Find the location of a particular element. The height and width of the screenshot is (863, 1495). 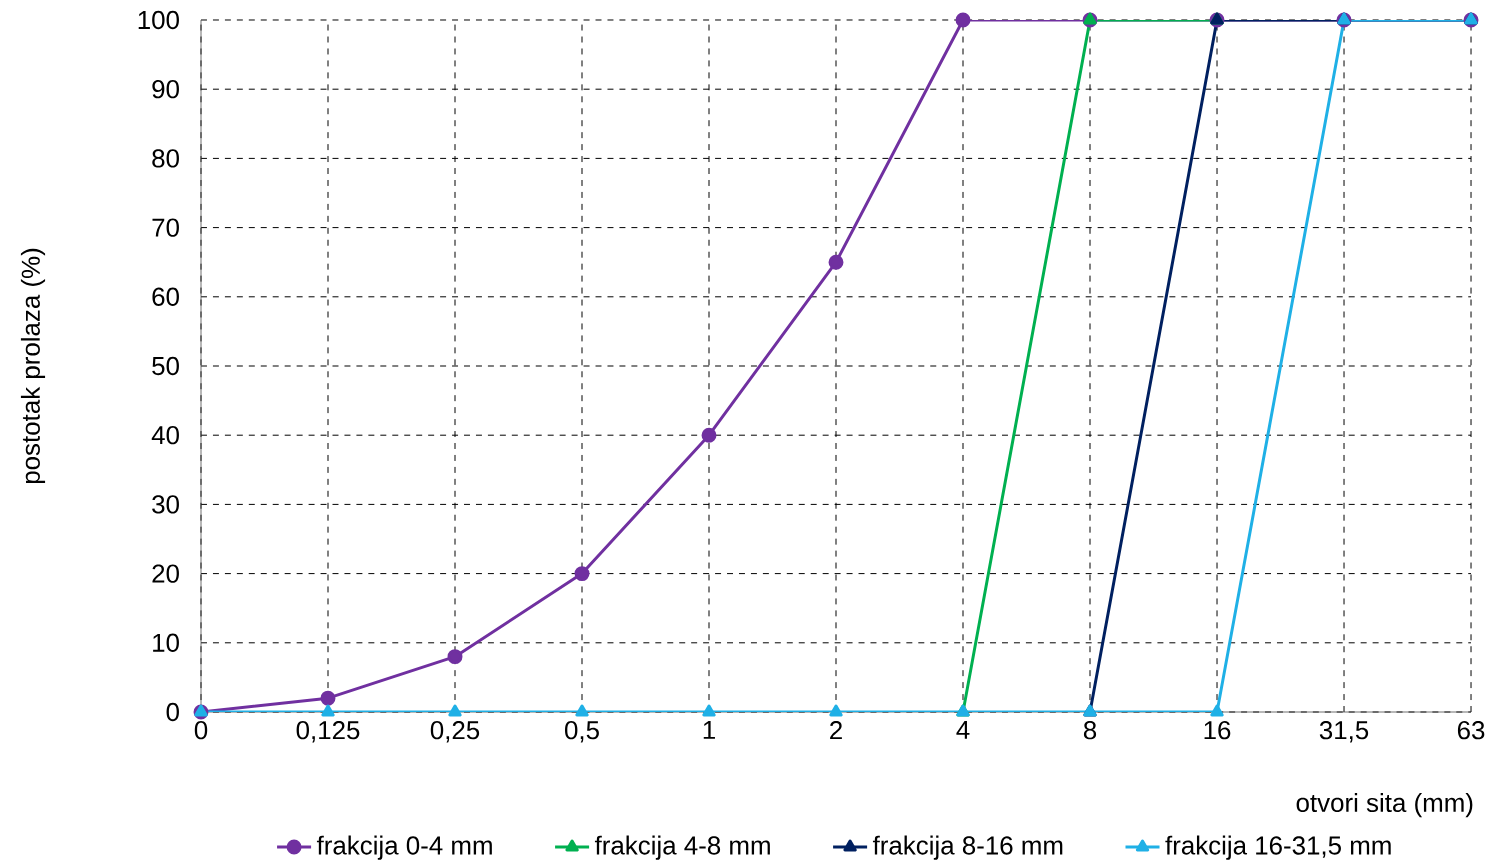

x-tick-label: 1 is located at coordinates (709, 730).